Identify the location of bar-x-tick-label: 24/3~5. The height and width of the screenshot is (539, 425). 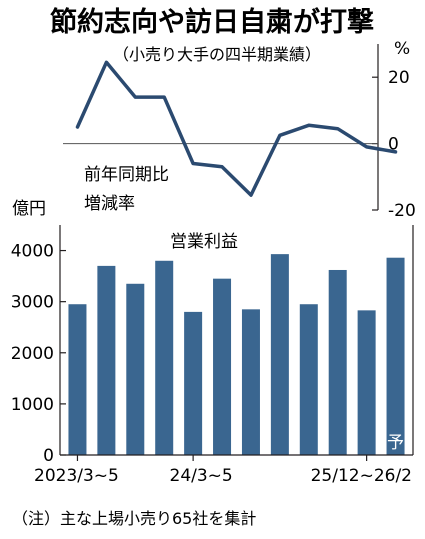
(201, 476).